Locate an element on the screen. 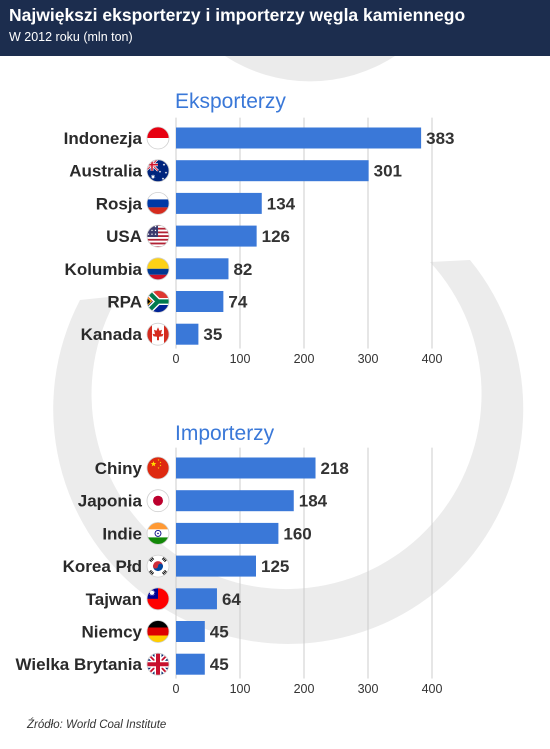  china-flag-icon is located at coordinates (158, 468).